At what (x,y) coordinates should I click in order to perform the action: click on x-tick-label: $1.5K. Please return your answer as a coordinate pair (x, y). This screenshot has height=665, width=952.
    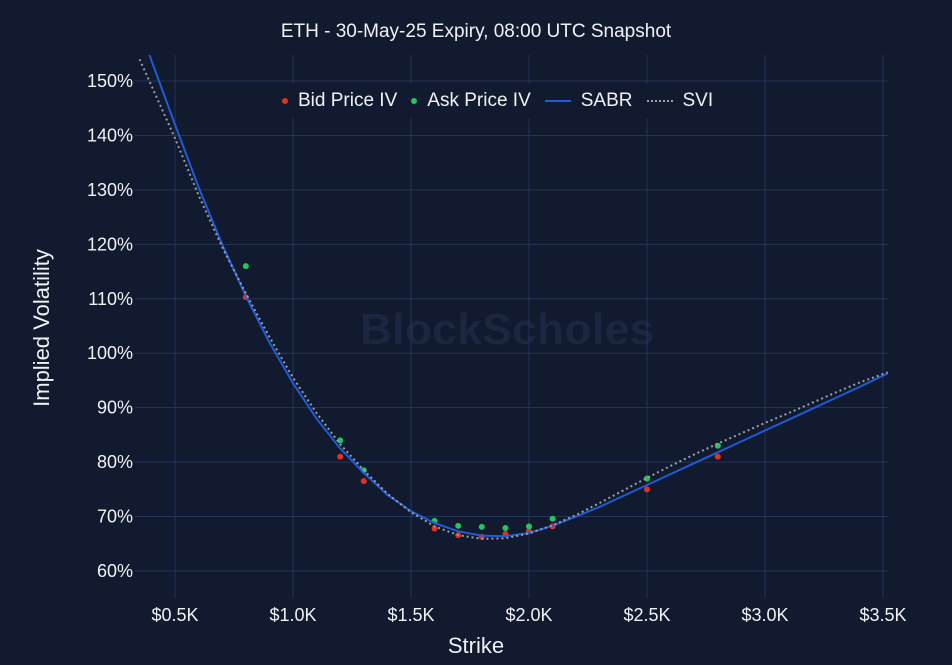
    Looking at the image, I should click on (410, 615).